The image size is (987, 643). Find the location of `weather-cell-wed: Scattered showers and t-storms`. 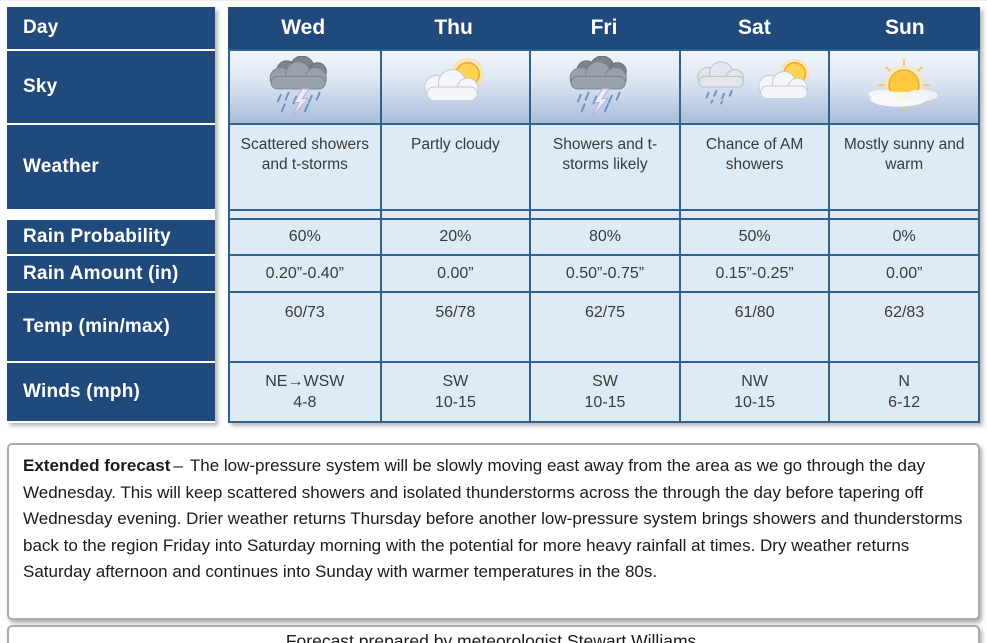

weather-cell-wed: Scattered showers and t-storms is located at coordinates (305, 167).